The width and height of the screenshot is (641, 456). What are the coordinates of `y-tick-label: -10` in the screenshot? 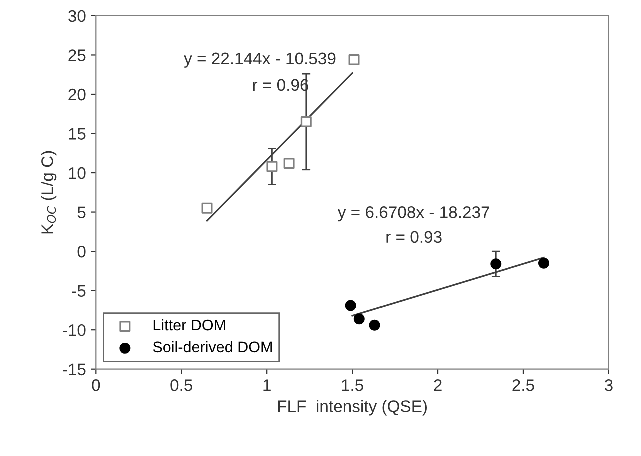 It's located at (74, 330).